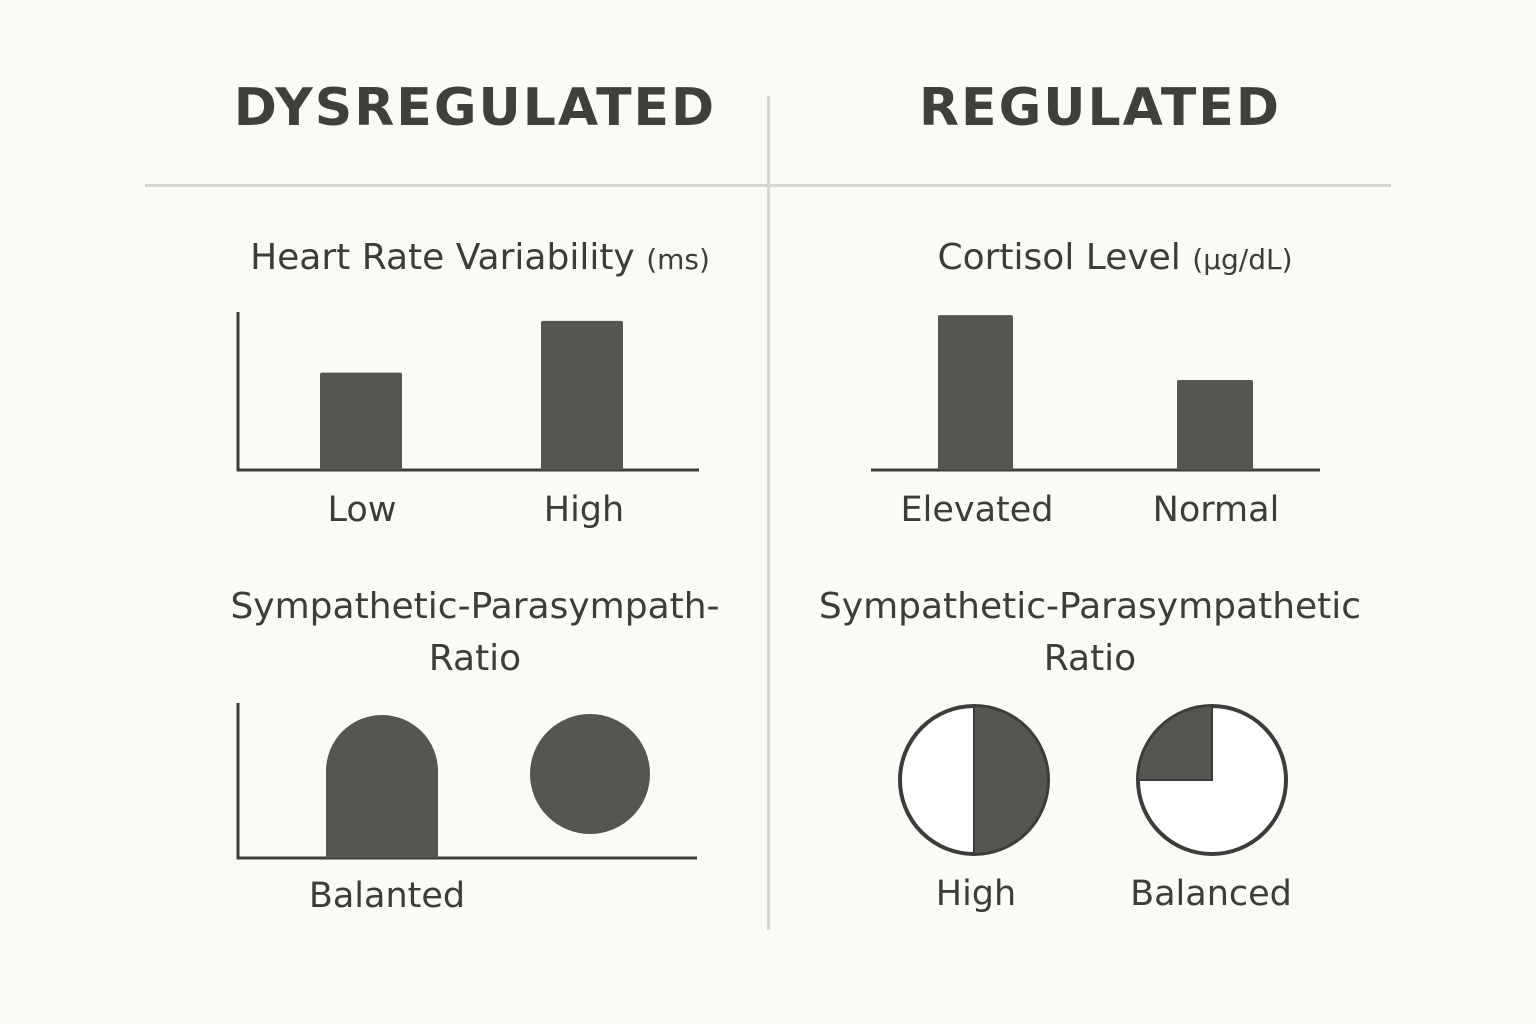 The height and width of the screenshot is (1024, 1536). What do you see at coordinates (977, 510) in the screenshot?
I see `cortisol-category-label: Elevated` at bounding box center [977, 510].